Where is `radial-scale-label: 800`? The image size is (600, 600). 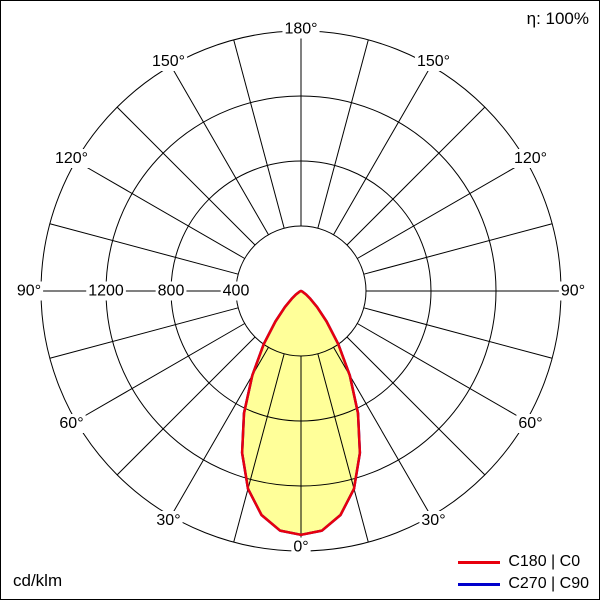 radial-scale-label: 800 is located at coordinates (171, 291).